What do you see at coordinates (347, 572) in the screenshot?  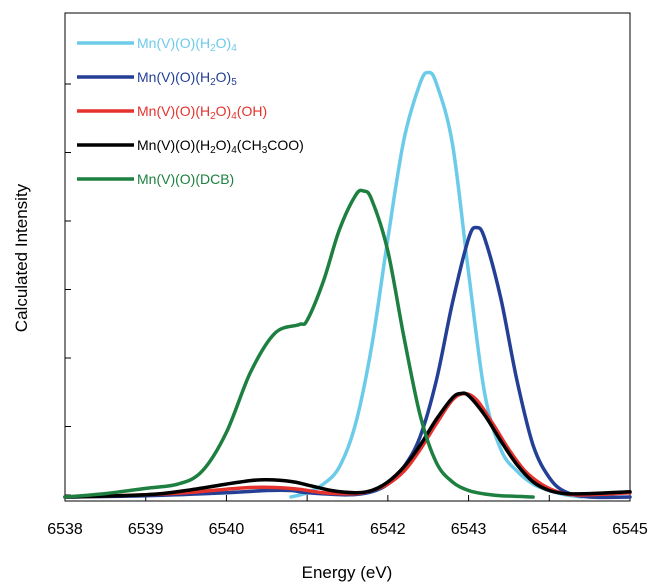 I see `x-axis-label: Energy (eV)` at bounding box center [347, 572].